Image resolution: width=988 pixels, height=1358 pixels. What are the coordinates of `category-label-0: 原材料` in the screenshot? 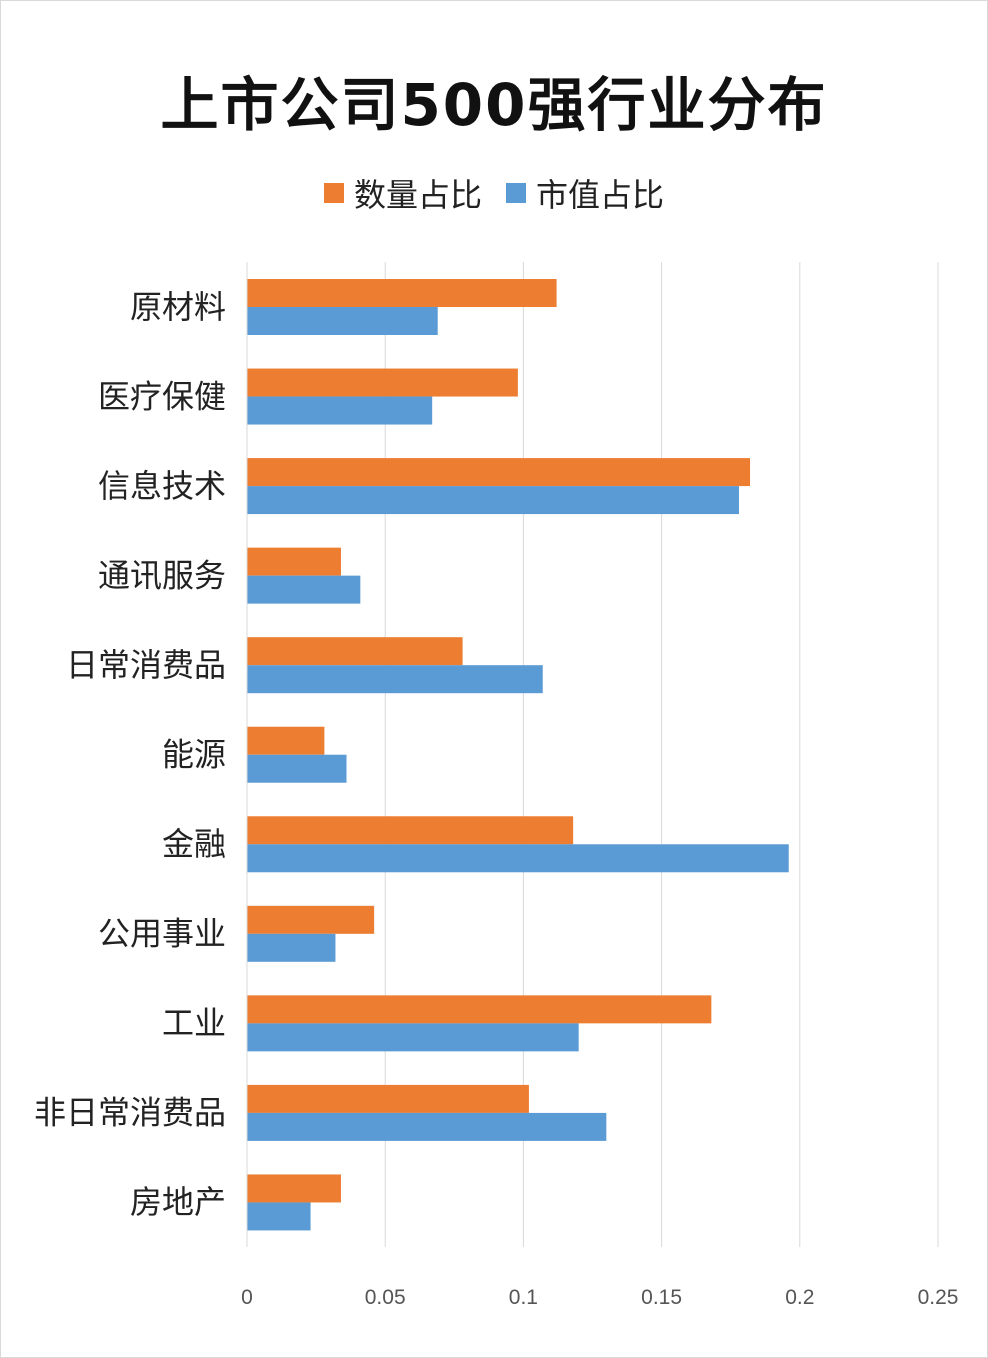 It's located at (178, 307).